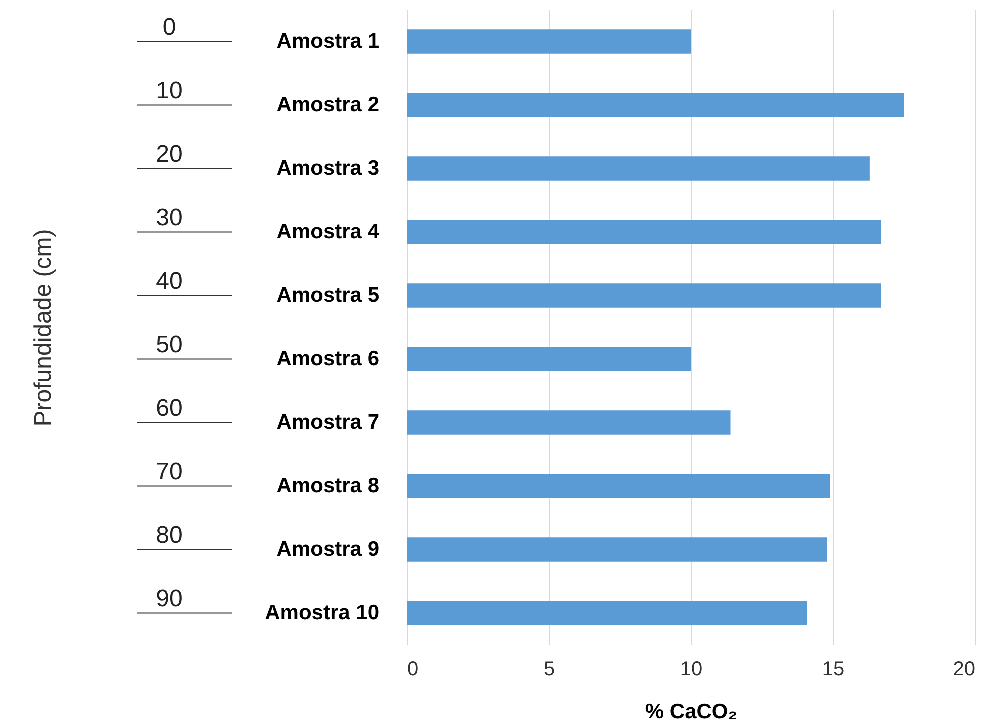 The height and width of the screenshot is (720, 988). What do you see at coordinates (550, 669) in the screenshot?
I see `x-tick-label: 5` at bounding box center [550, 669].